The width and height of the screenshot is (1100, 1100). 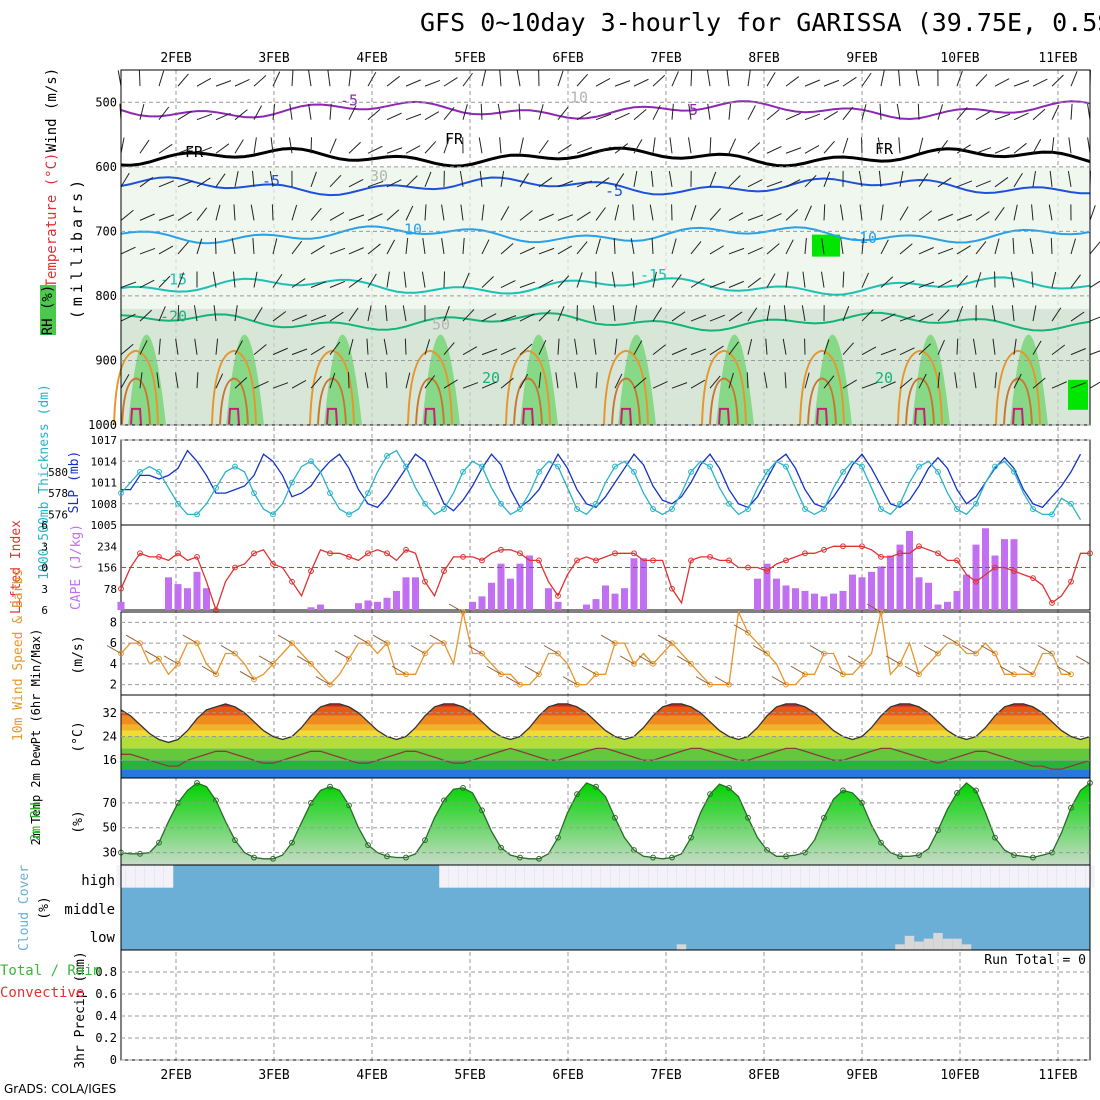 I want to click on wind10-tick-3: 8, so click(x=113, y=622).